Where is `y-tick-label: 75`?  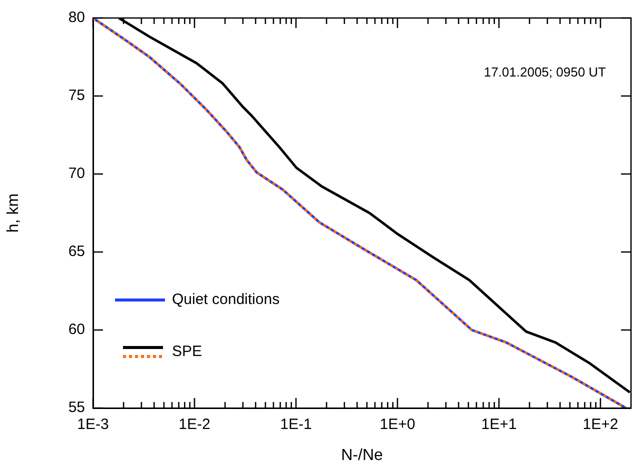 y-tick-label: 75 is located at coordinates (76, 95).